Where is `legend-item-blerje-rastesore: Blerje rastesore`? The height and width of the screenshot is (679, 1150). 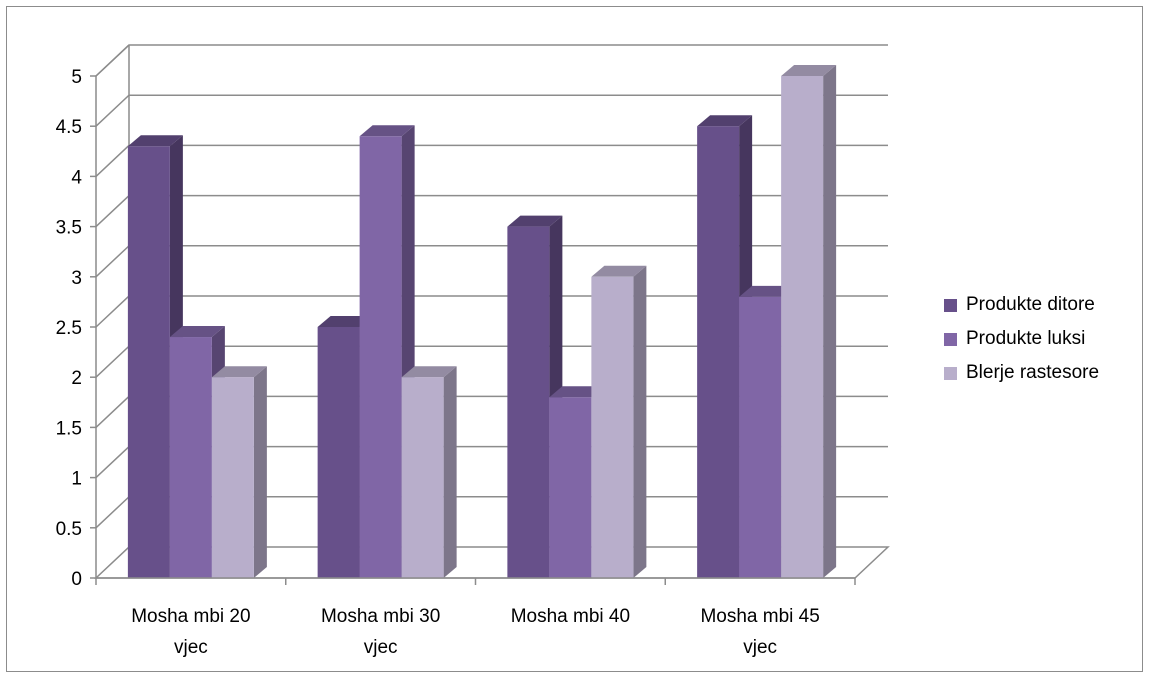
legend-item-blerje-rastesore: Blerje rastesore is located at coordinates (1021, 373).